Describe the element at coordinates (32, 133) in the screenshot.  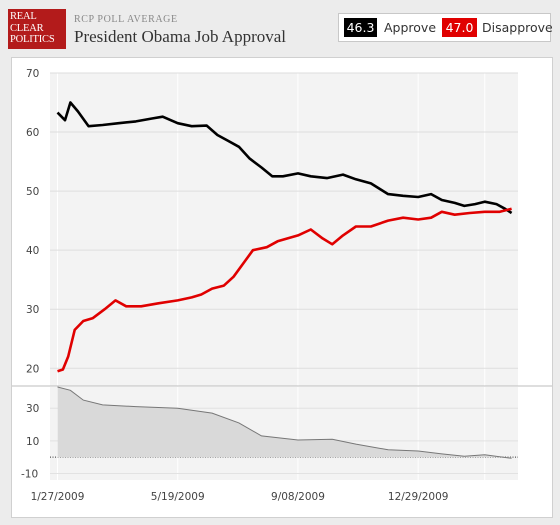
I see `y-tick-label: 60` at that location.